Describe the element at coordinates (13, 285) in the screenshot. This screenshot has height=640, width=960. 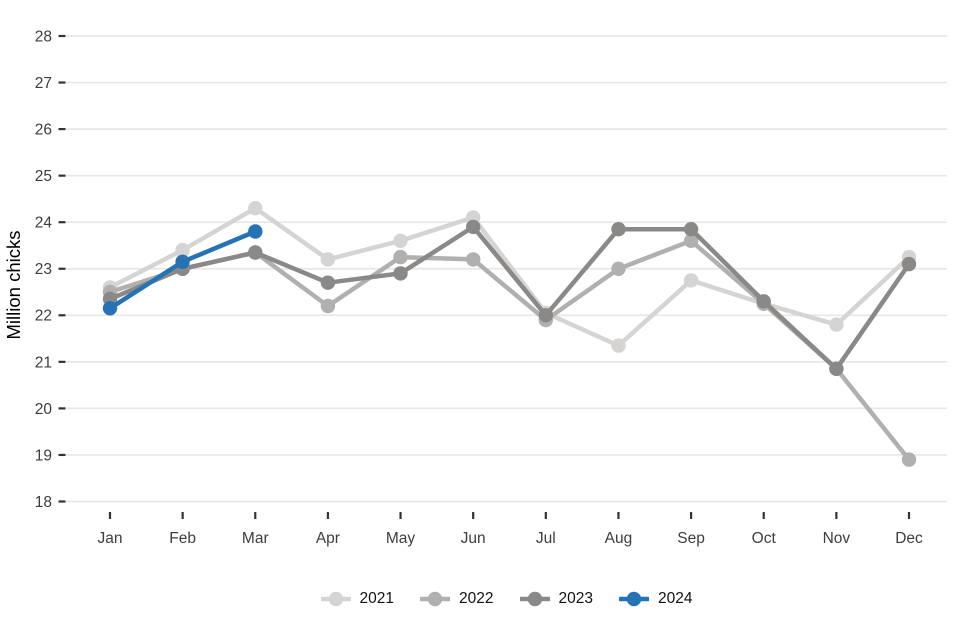
I see `y-axis-title: Million chicks` at that location.